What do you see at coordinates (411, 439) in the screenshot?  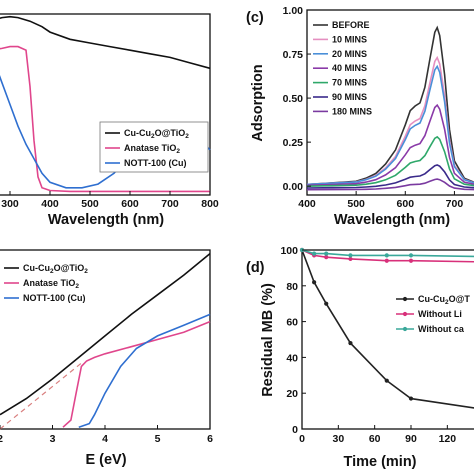 I see `panel-d-xtick-label: 90` at bounding box center [411, 439].